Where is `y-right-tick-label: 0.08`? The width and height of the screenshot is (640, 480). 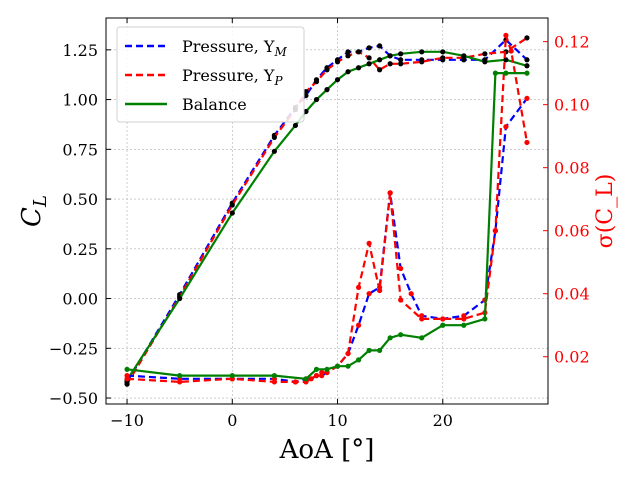
y-right-tick-label: 0.08 is located at coordinates (572, 168).